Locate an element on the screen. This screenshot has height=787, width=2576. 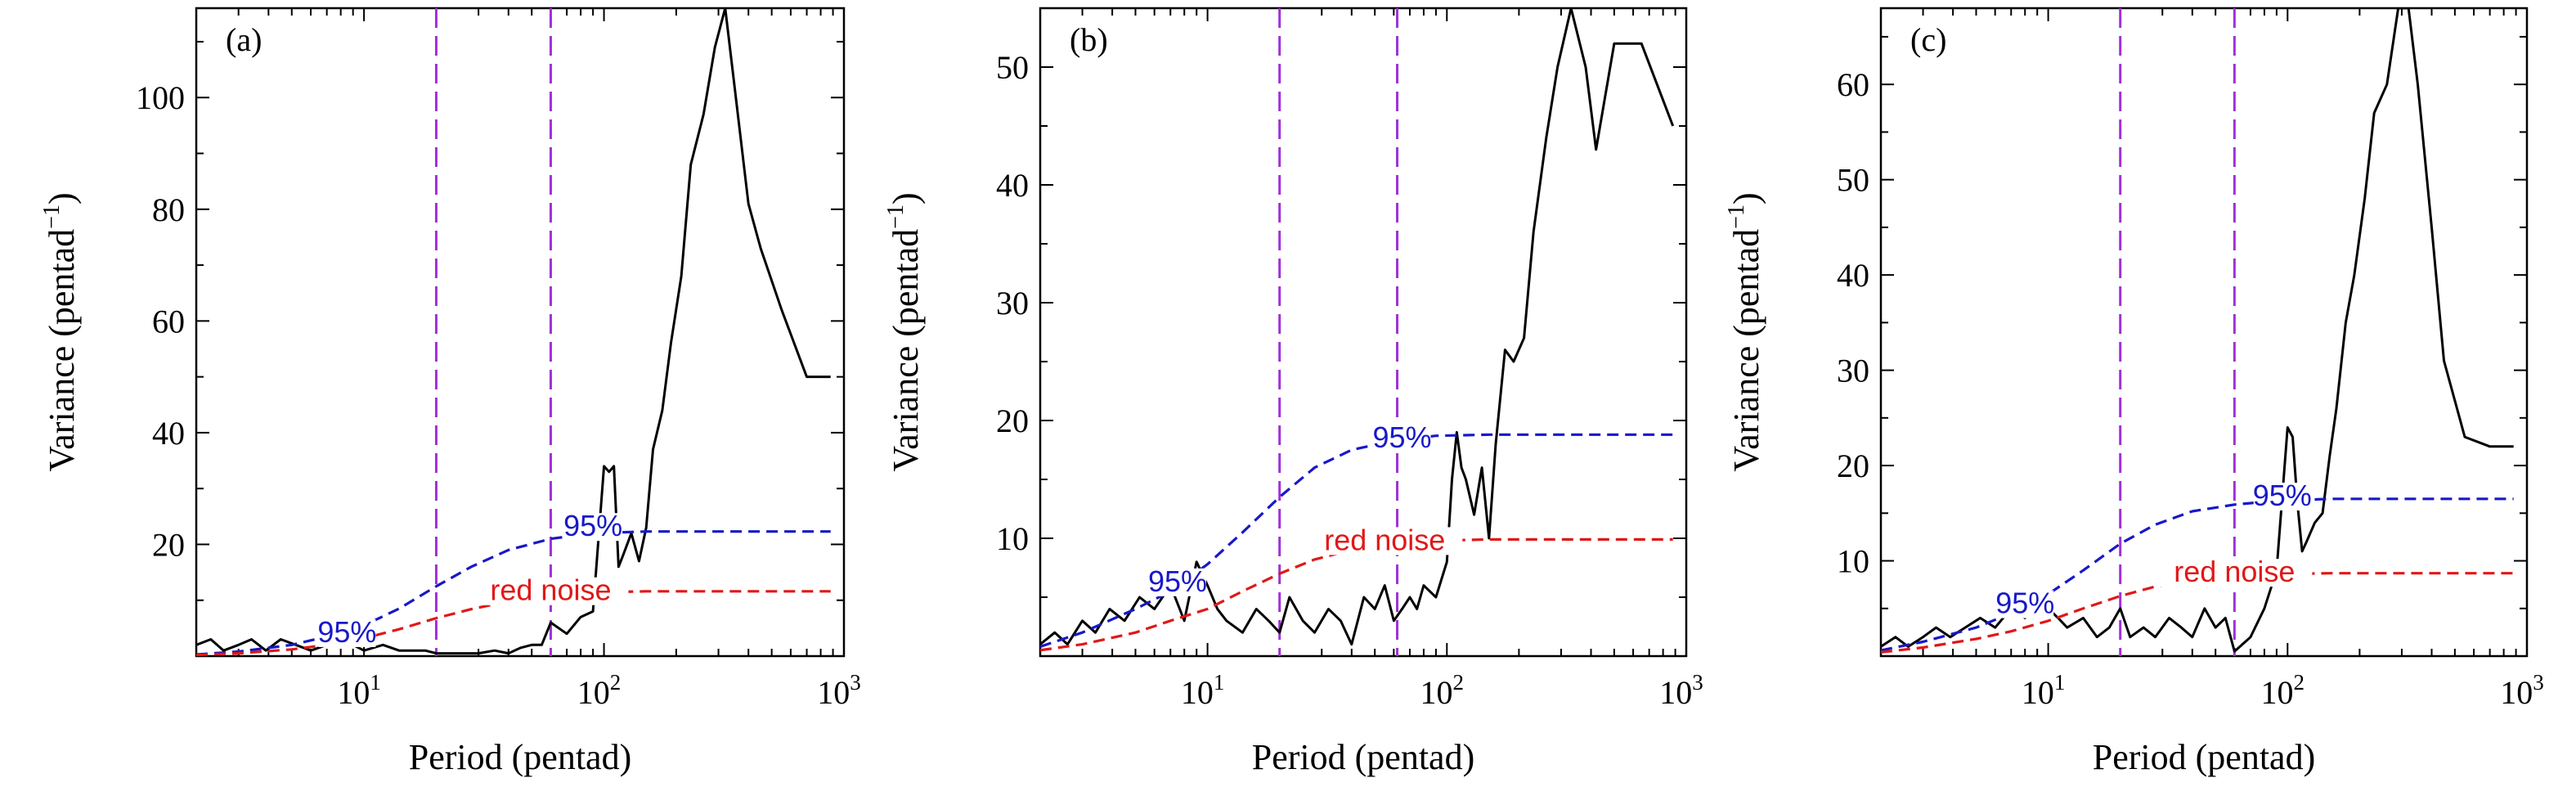
y-tick-label: 100 is located at coordinates (161, 97).